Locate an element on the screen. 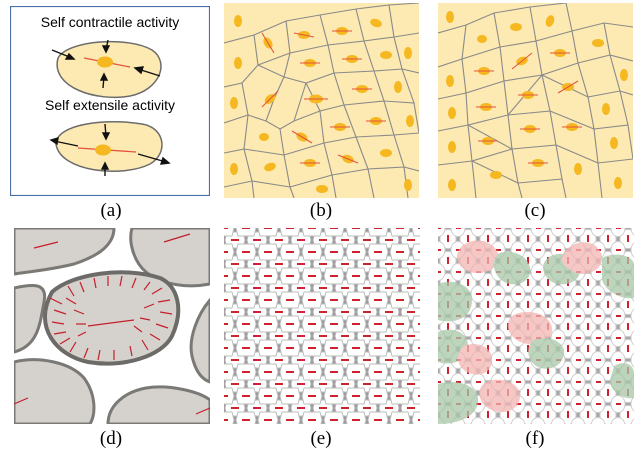 The image size is (639, 452). force-arrows is located at coordinates (112, 324).